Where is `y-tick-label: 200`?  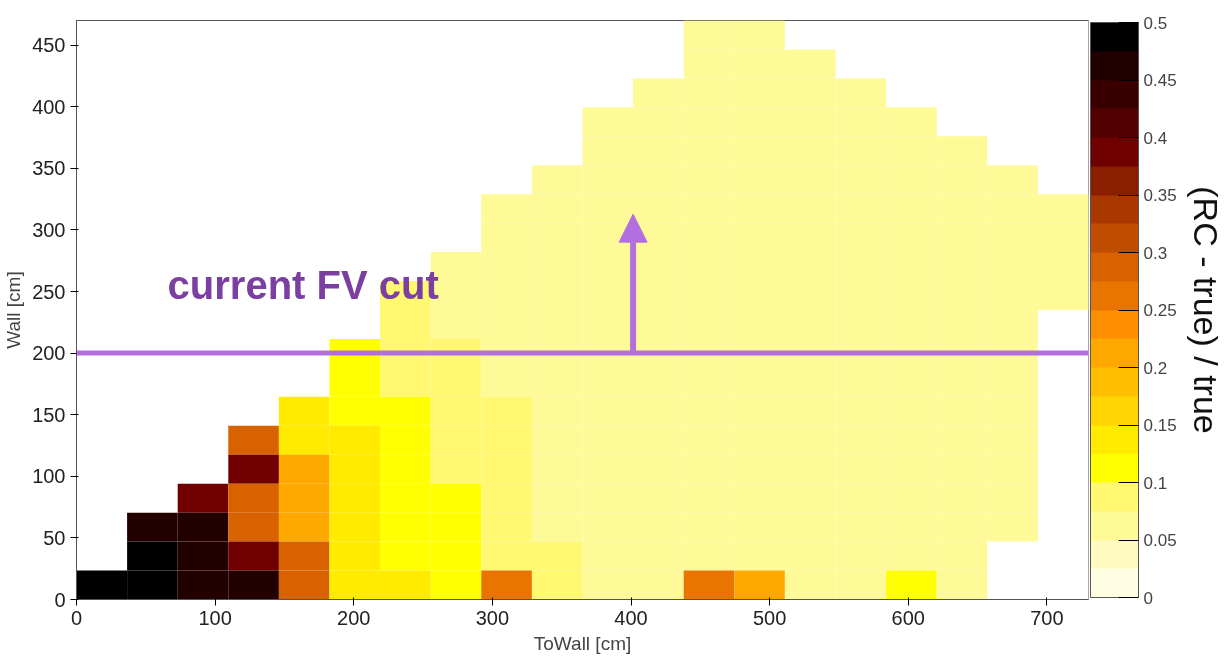
y-tick-label: 200 is located at coordinates (49, 353).